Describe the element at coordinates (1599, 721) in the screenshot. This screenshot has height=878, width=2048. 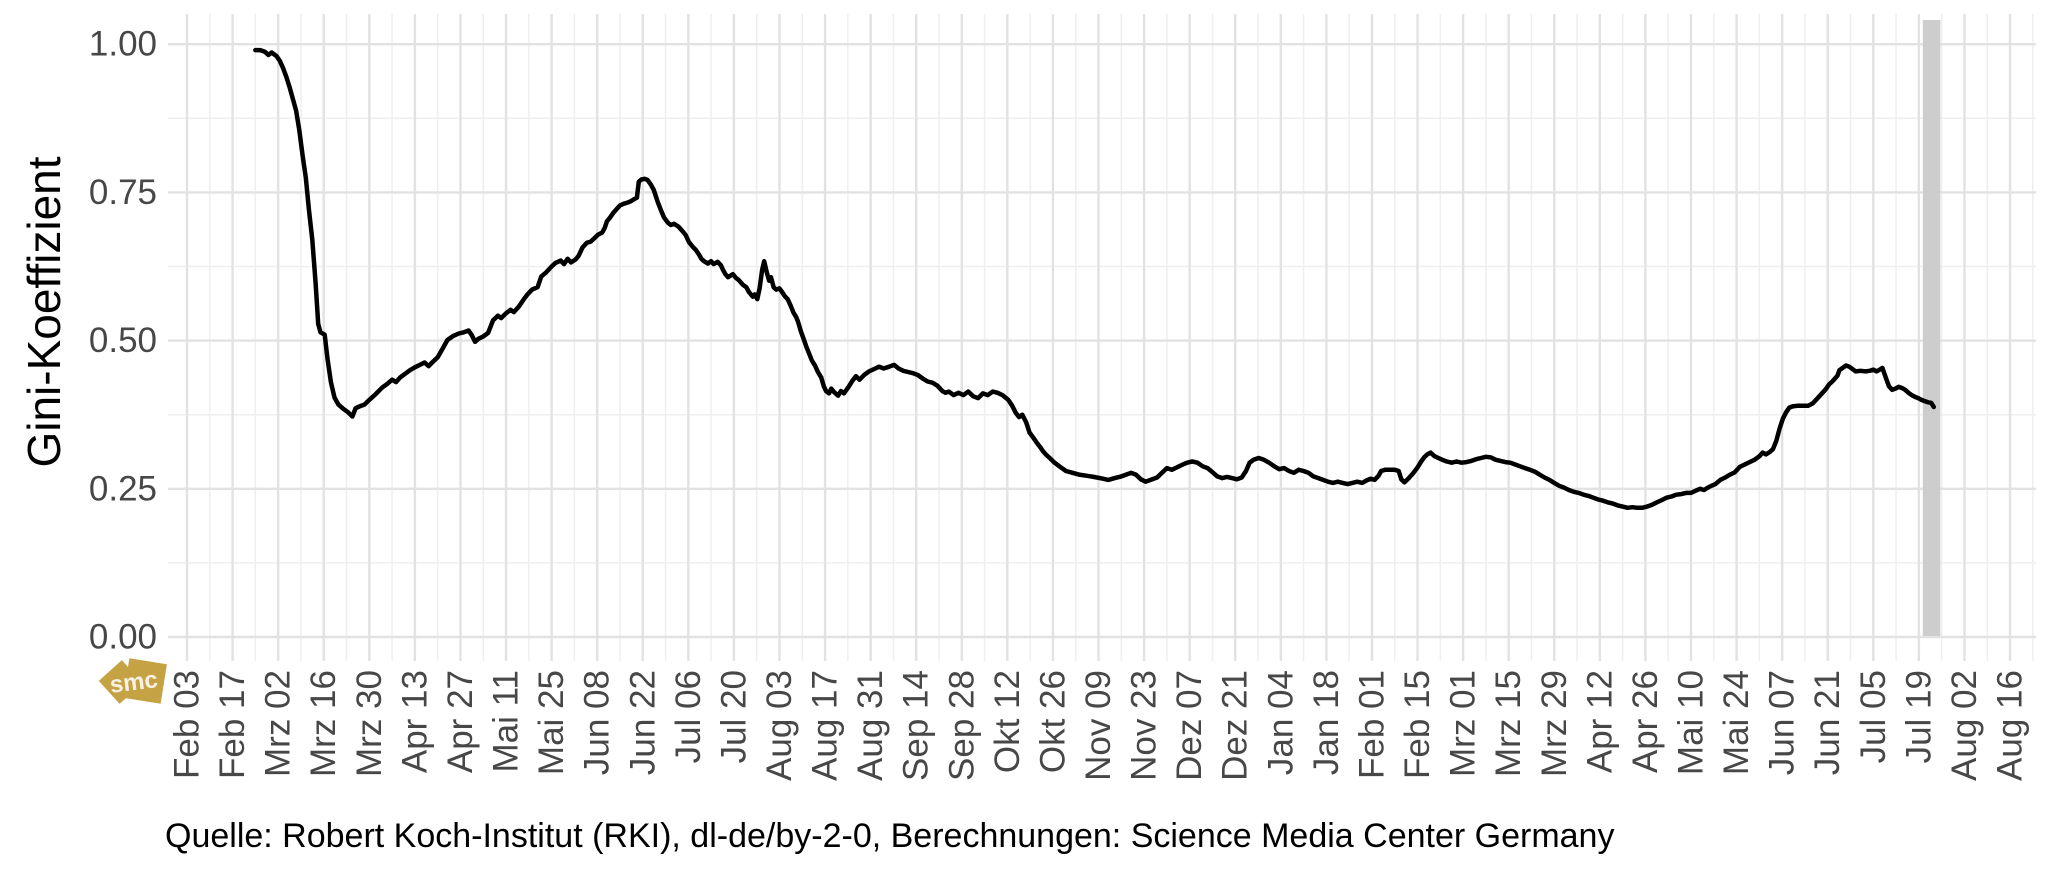
I see `x-tick-label: Apr 12` at that location.